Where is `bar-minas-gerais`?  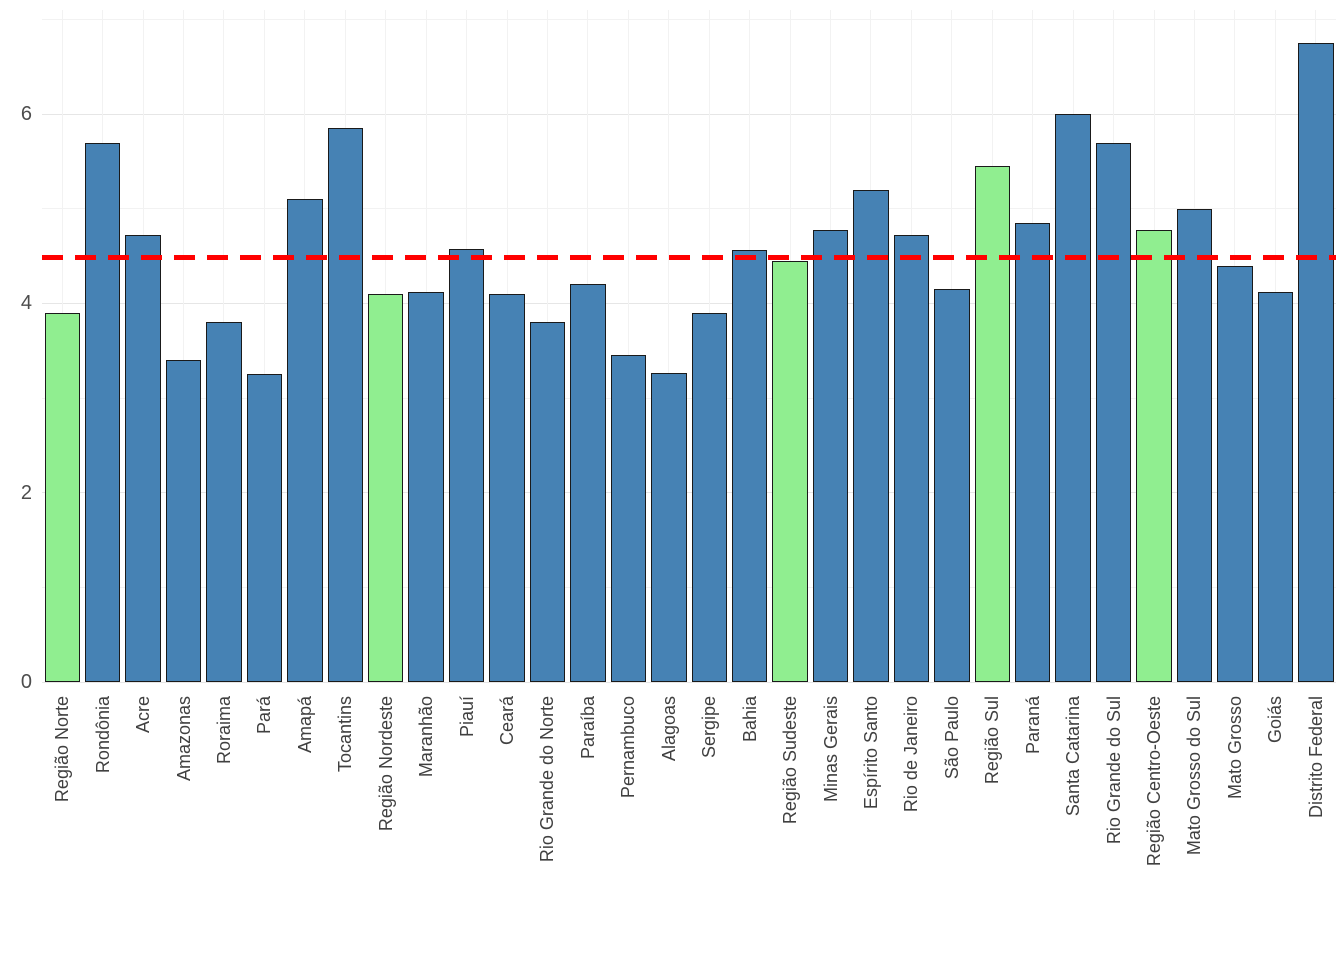
bar-minas-gerais is located at coordinates (830, 455).